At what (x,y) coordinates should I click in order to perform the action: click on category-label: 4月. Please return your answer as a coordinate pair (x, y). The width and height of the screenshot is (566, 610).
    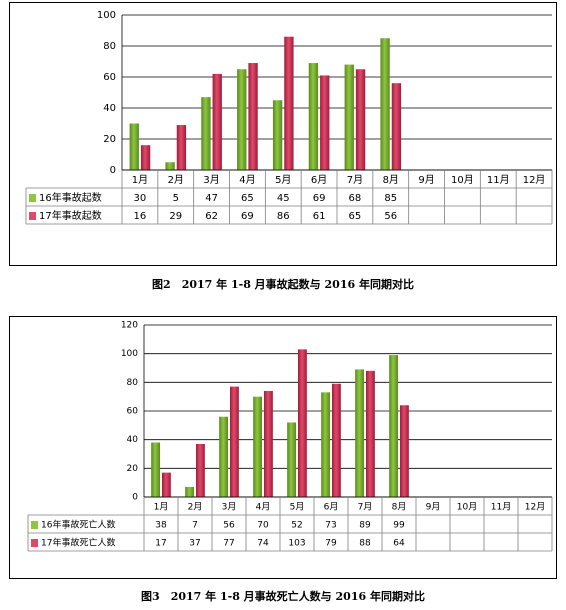
    Looking at the image, I should click on (247, 180).